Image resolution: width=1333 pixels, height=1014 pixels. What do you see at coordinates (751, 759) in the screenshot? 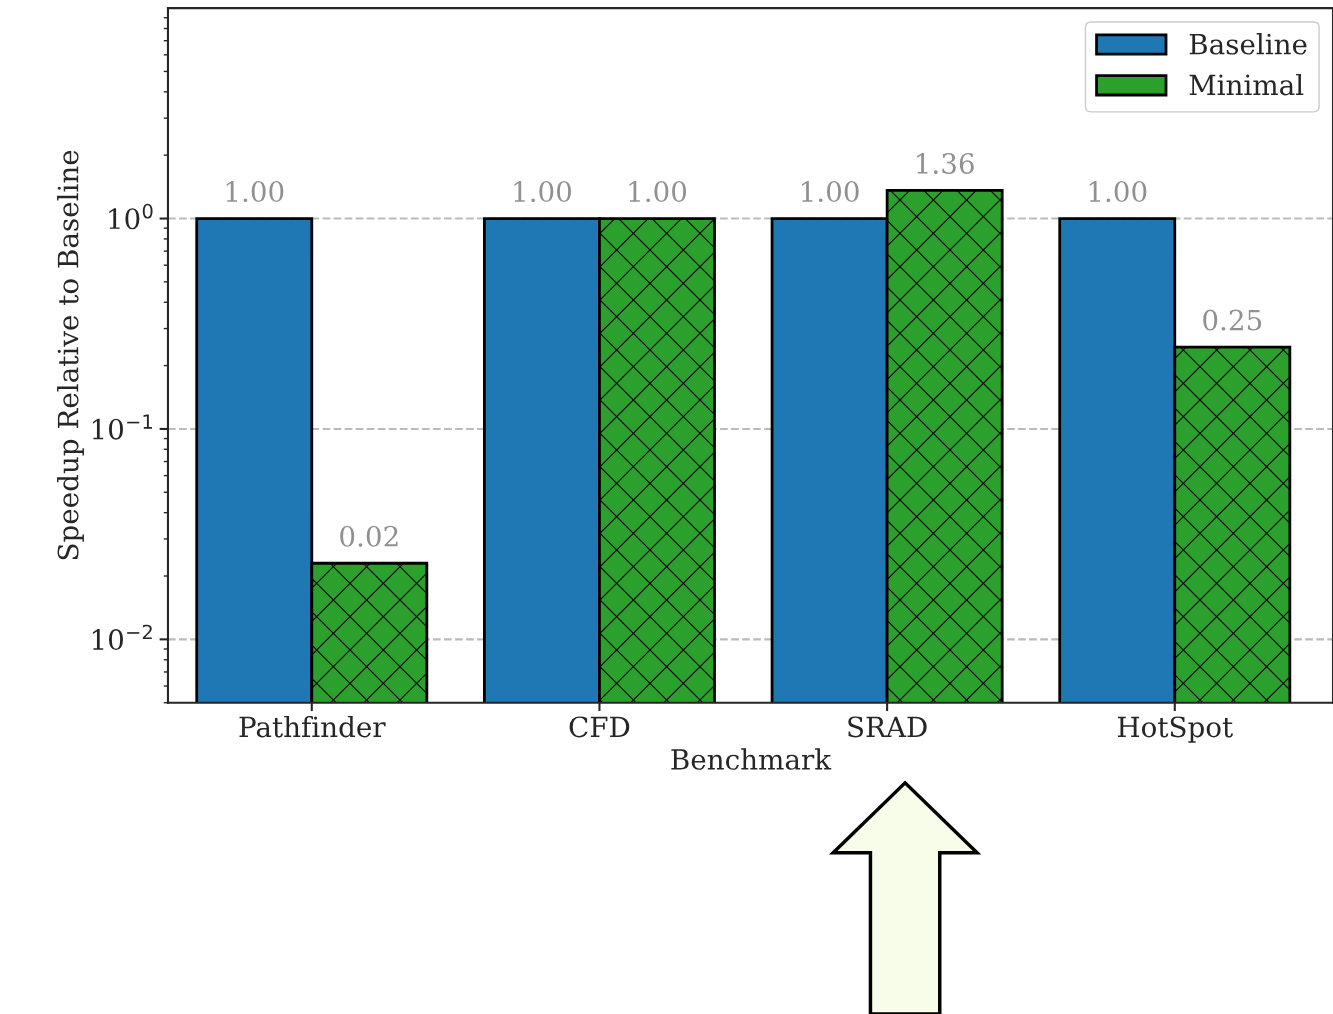
I see `x-axis-title: Benchmark` at bounding box center [751, 759].